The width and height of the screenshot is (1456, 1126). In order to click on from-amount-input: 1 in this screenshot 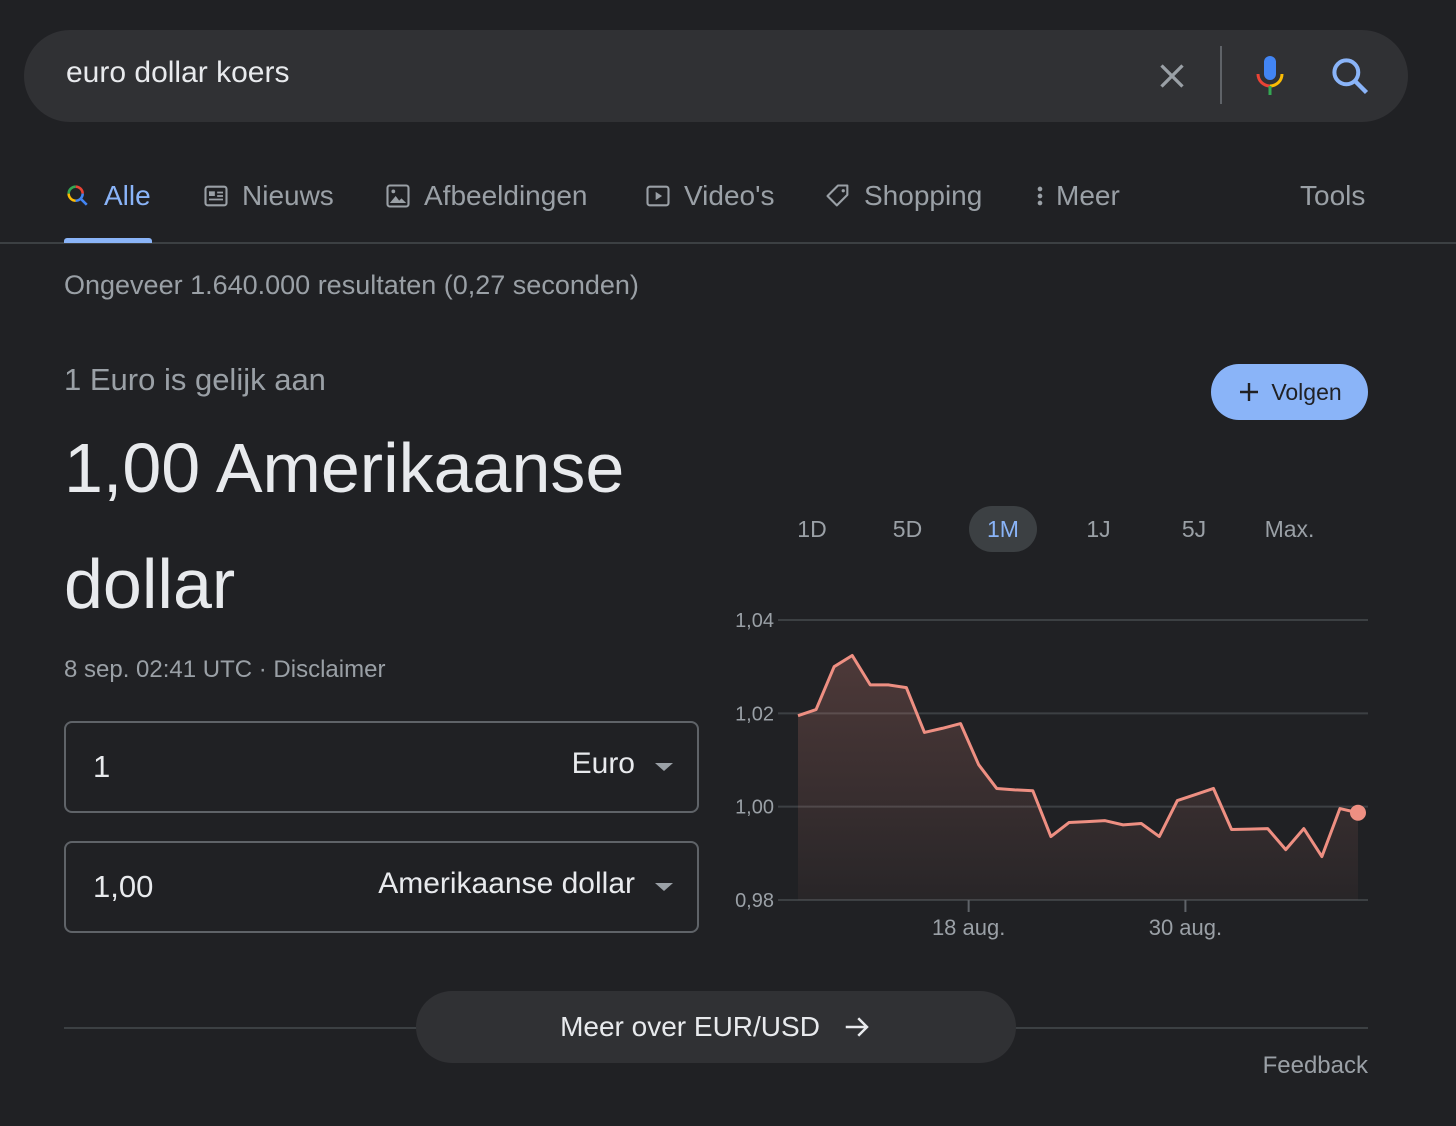, I will do `click(102, 766)`.